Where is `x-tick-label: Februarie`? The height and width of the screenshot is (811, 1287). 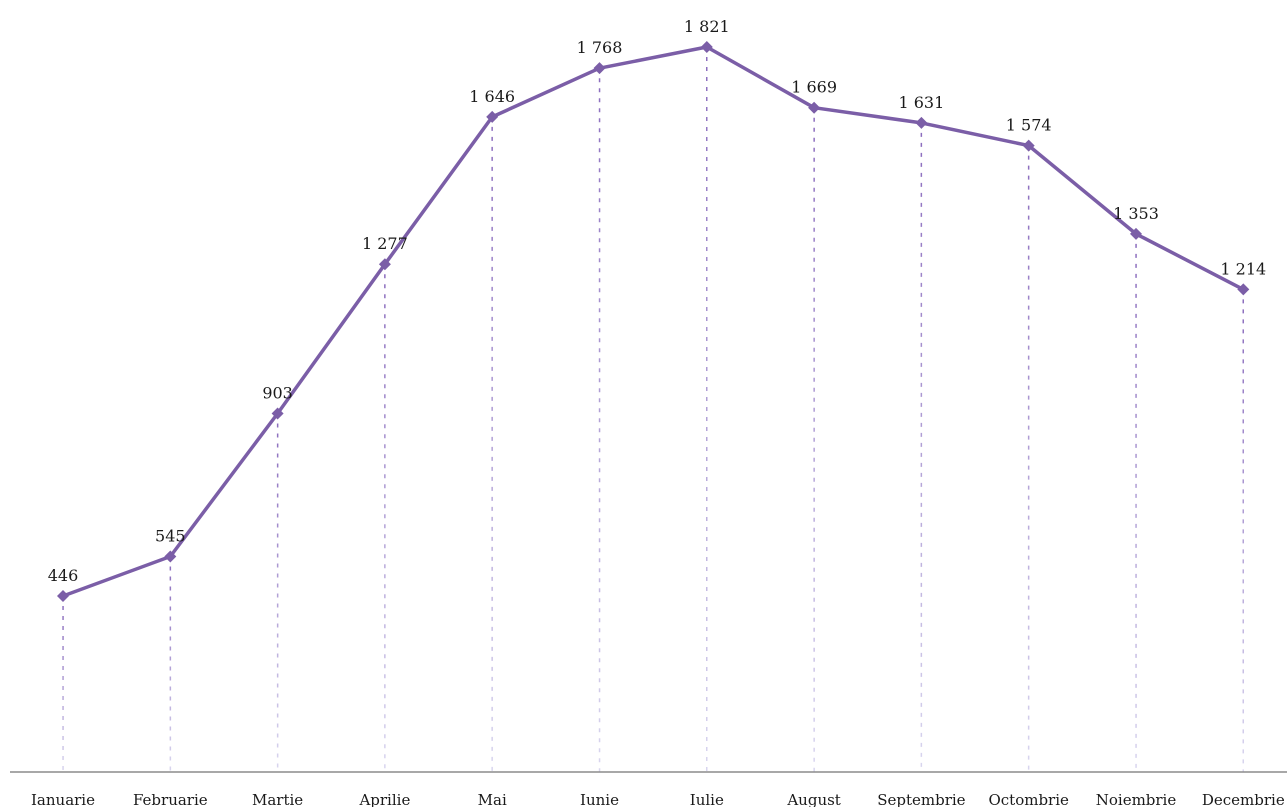
x-tick-label: Februarie is located at coordinates (170, 799).